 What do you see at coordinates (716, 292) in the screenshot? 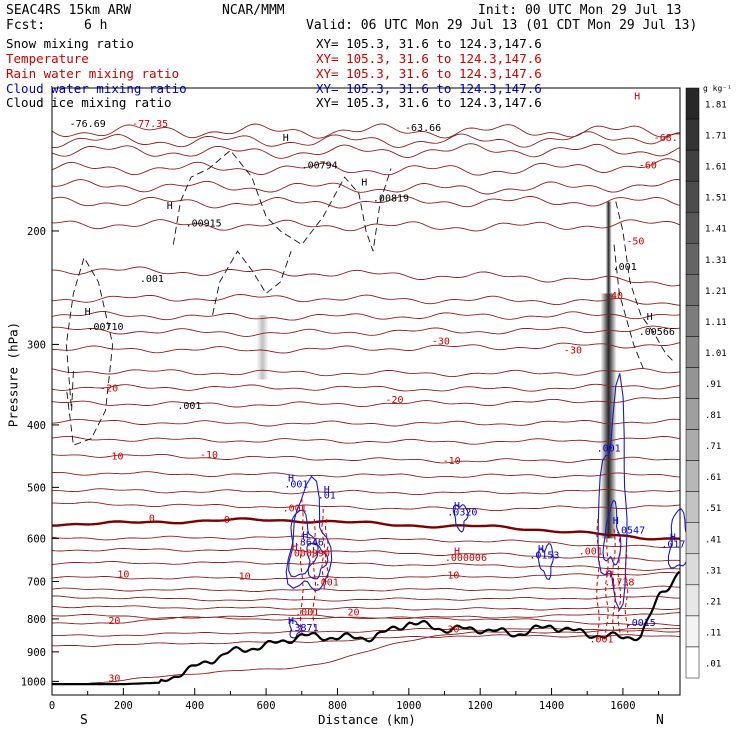
I see `colorbar-label: 1.21` at bounding box center [716, 292].